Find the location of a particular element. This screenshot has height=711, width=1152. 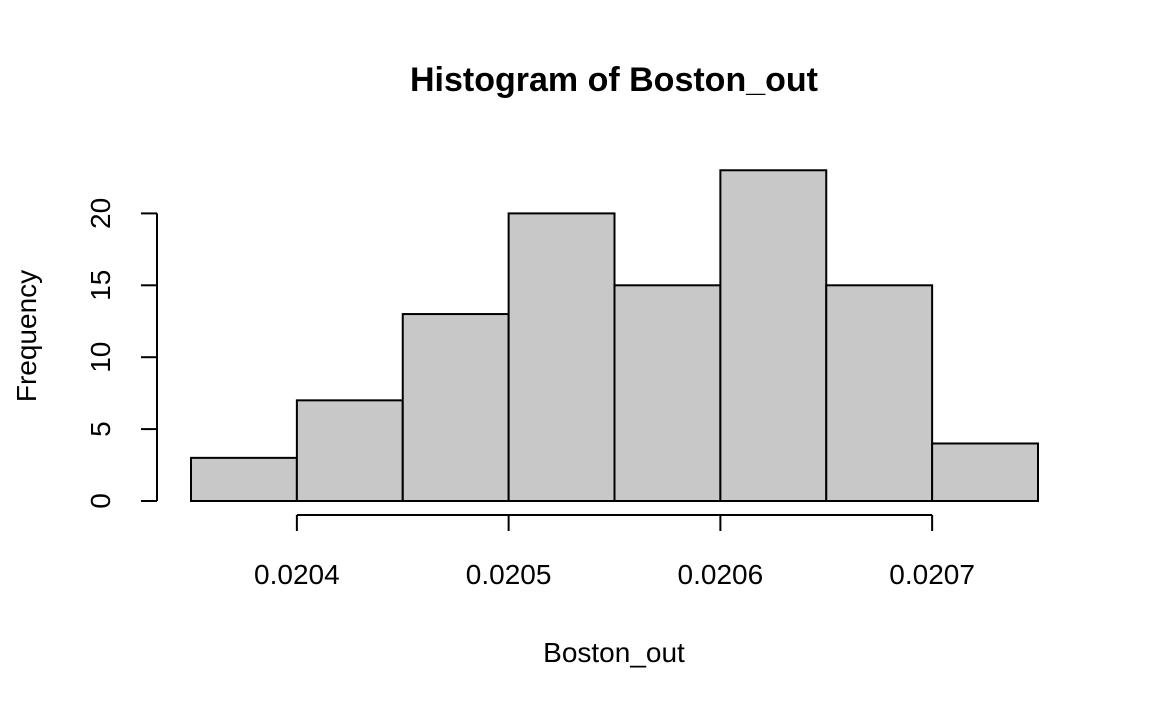

x-tick-label: 0.0207 is located at coordinates (932, 574).